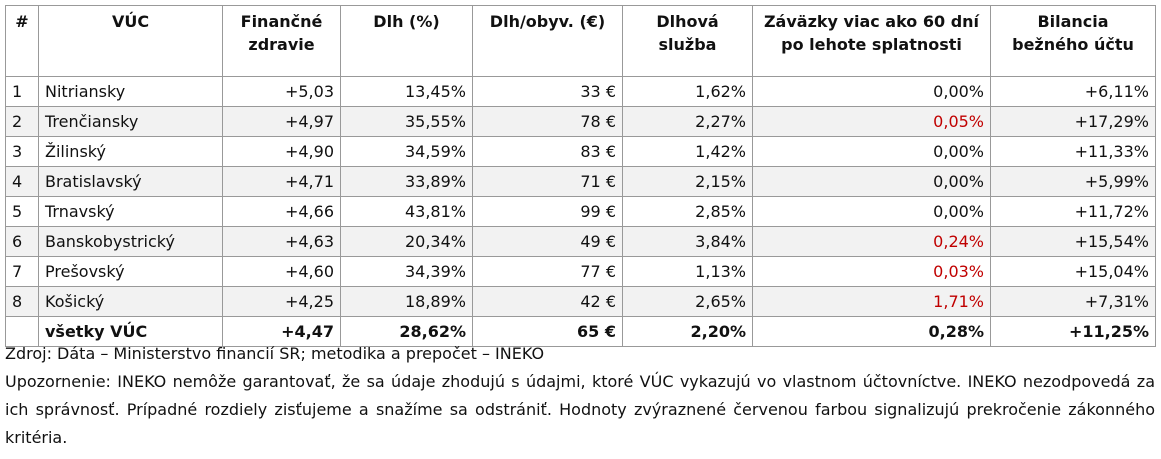 This screenshot has width=1161, height=459. Describe the element at coordinates (687, 121) in the screenshot. I see `table-cell: 2,27%` at that location.